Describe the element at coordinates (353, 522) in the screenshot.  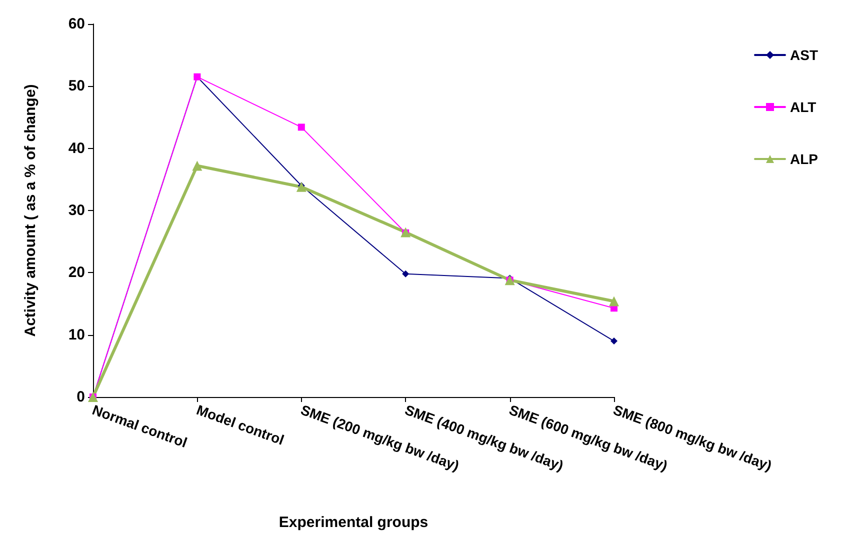
I see `x-axis-title: Experimental groups` at that location.